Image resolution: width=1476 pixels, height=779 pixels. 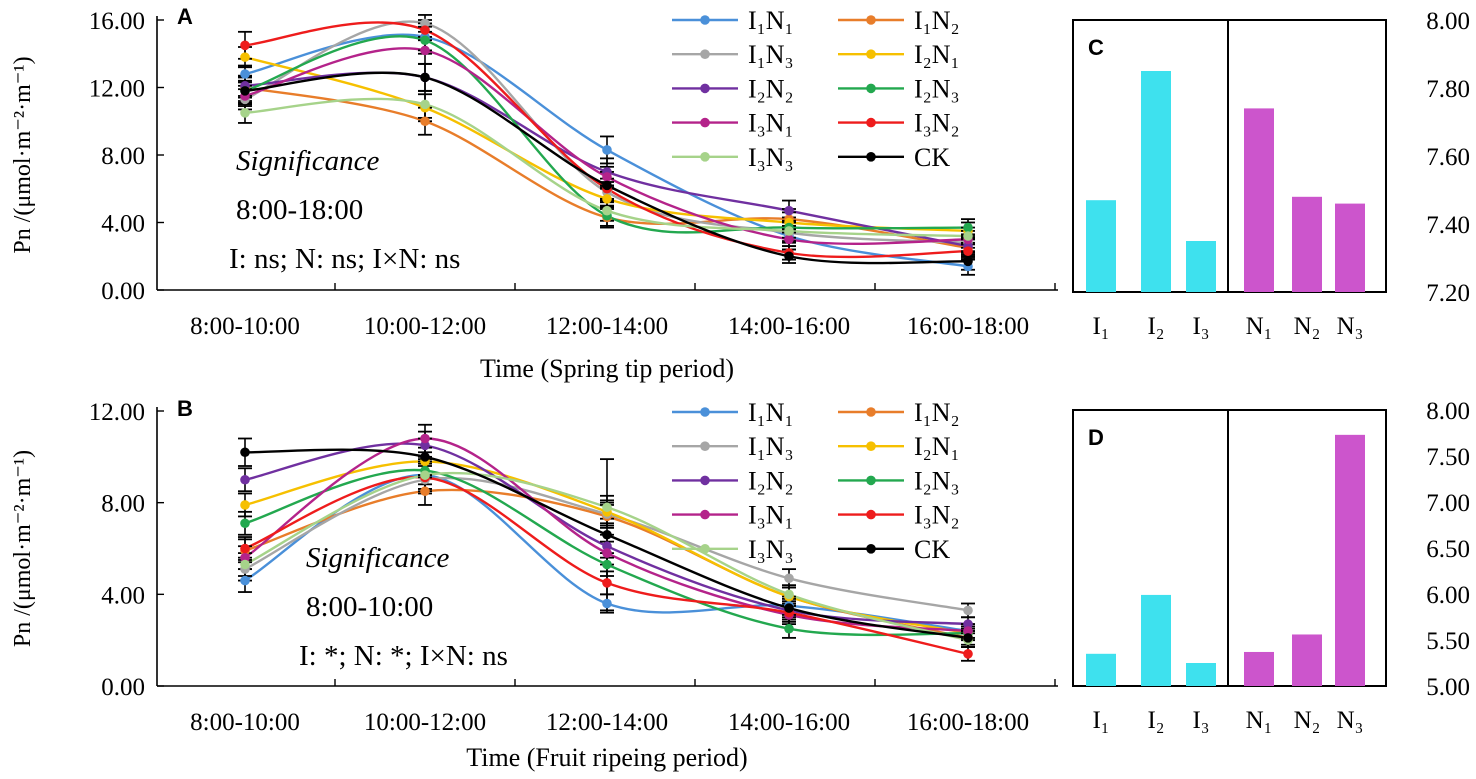 What do you see at coordinates (1307, 660) in the screenshot?
I see `bar-N₂` at bounding box center [1307, 660].